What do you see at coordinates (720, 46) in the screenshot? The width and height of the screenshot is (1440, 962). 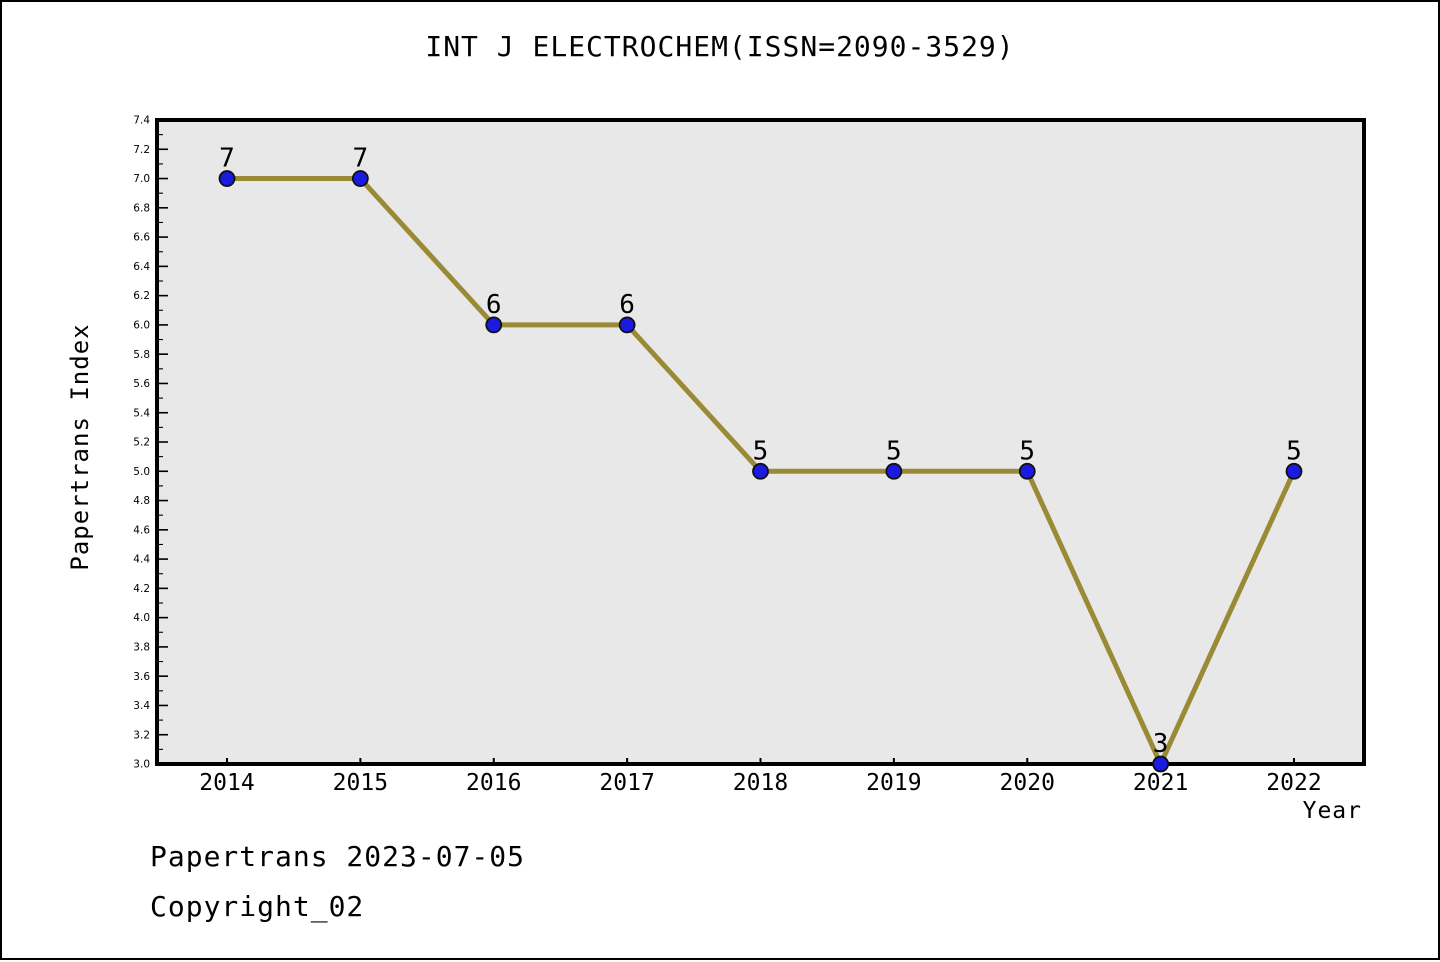 I see `chart-title: INT J ELECTROCHEM(ISSN=2090-3529)` at bounding box center [720, 46].